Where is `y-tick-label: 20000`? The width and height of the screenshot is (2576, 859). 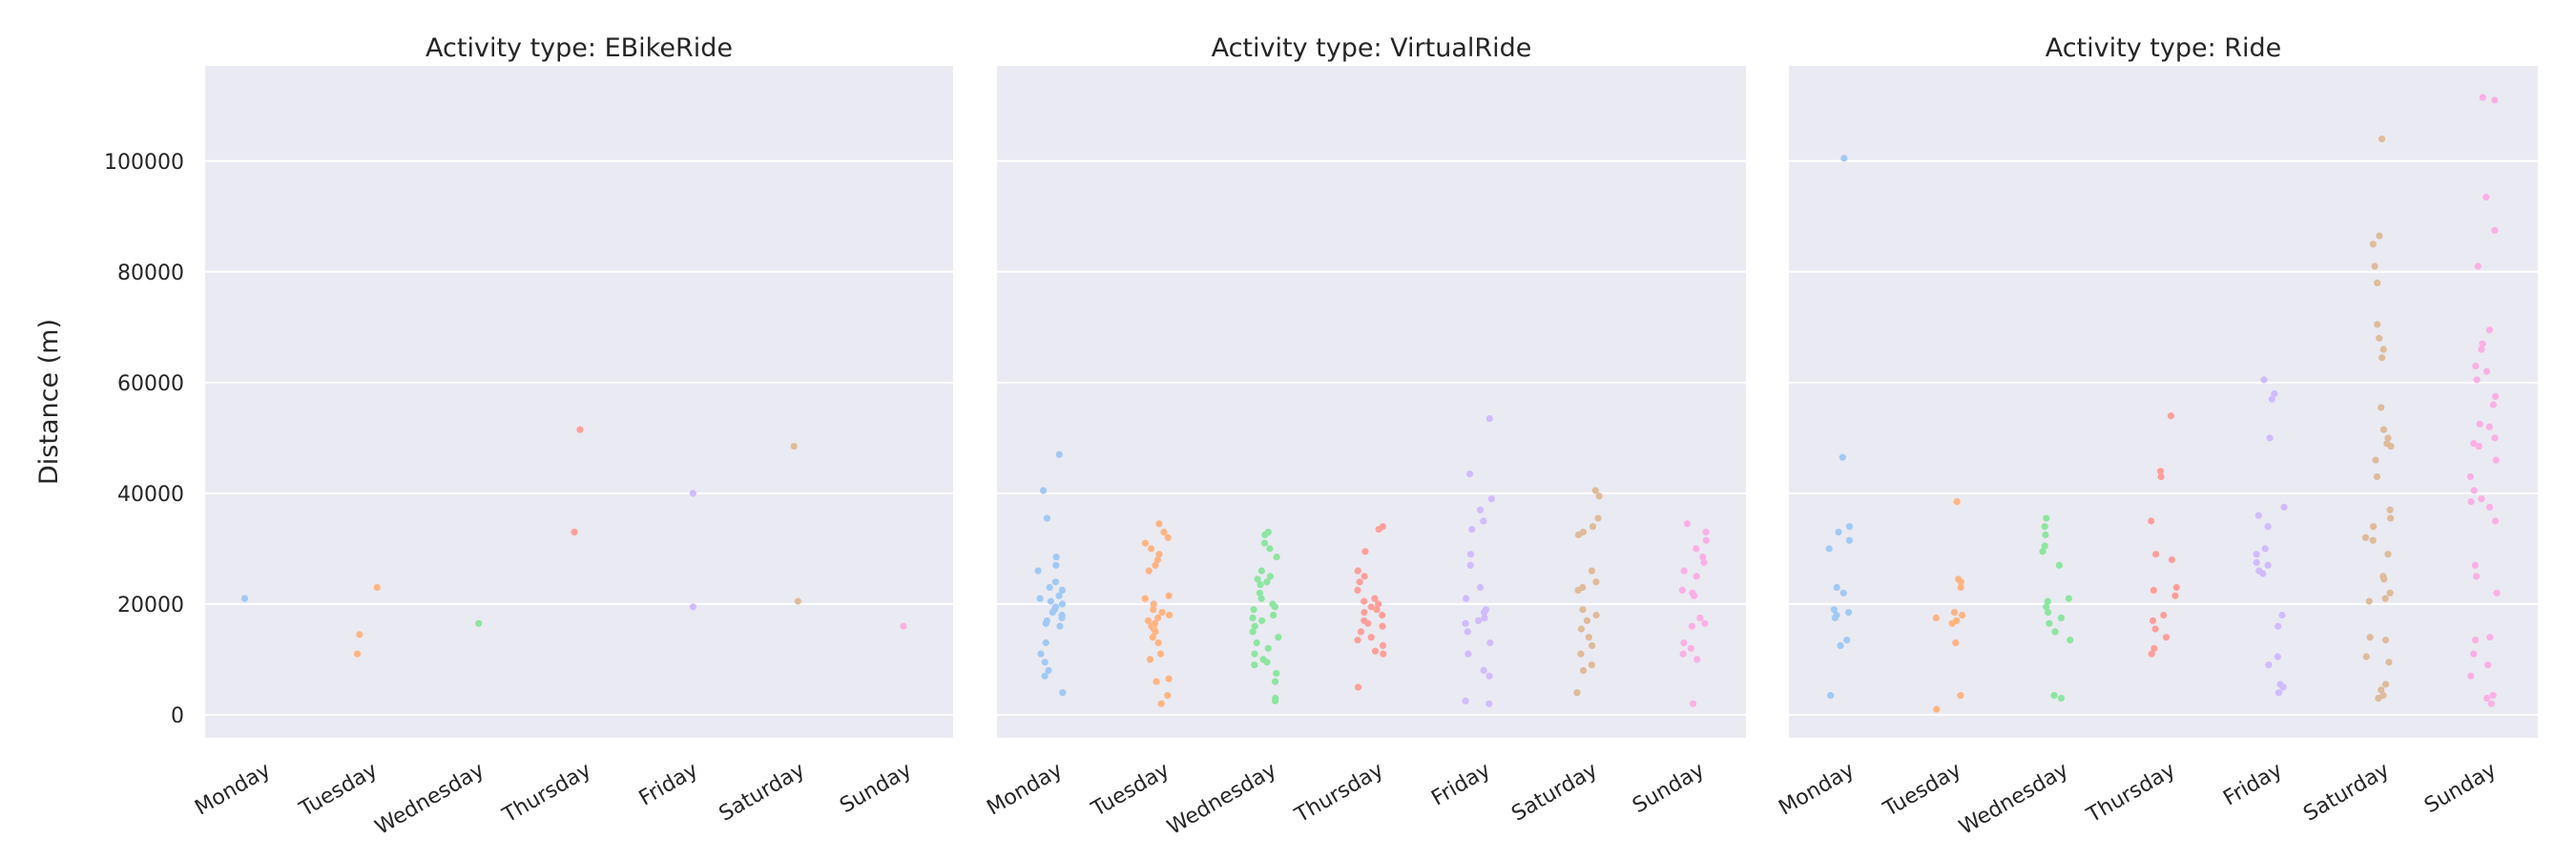
y-tick-label: 20000 is located at coordinates (150, 606).